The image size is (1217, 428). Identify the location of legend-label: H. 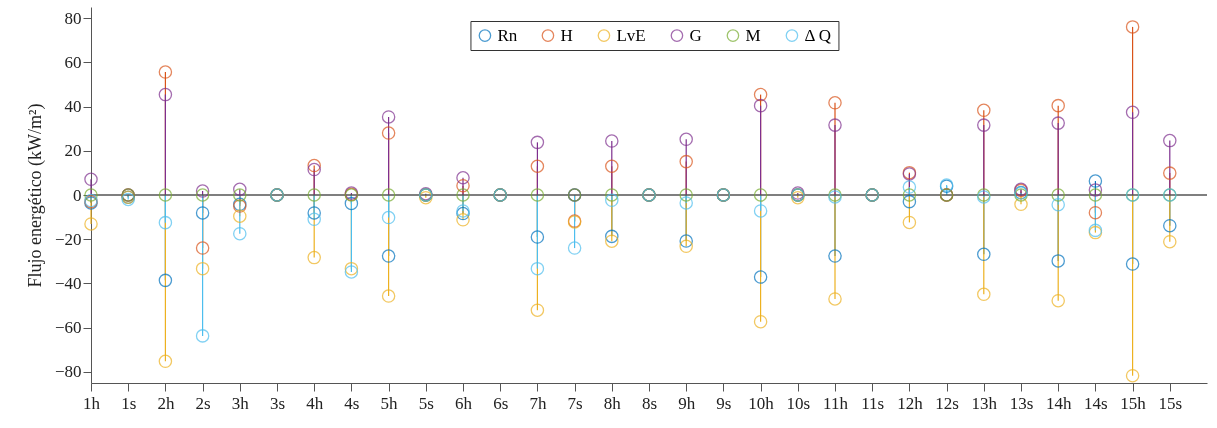
(566, 35).